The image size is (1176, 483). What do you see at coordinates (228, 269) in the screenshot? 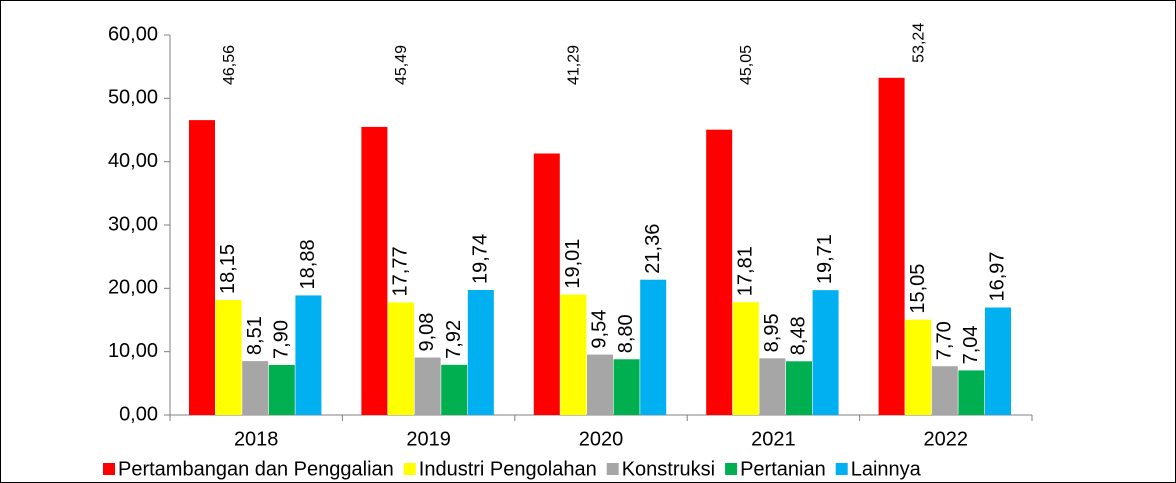
I see `value-label: 18,15` at bounding box center [228, 269].